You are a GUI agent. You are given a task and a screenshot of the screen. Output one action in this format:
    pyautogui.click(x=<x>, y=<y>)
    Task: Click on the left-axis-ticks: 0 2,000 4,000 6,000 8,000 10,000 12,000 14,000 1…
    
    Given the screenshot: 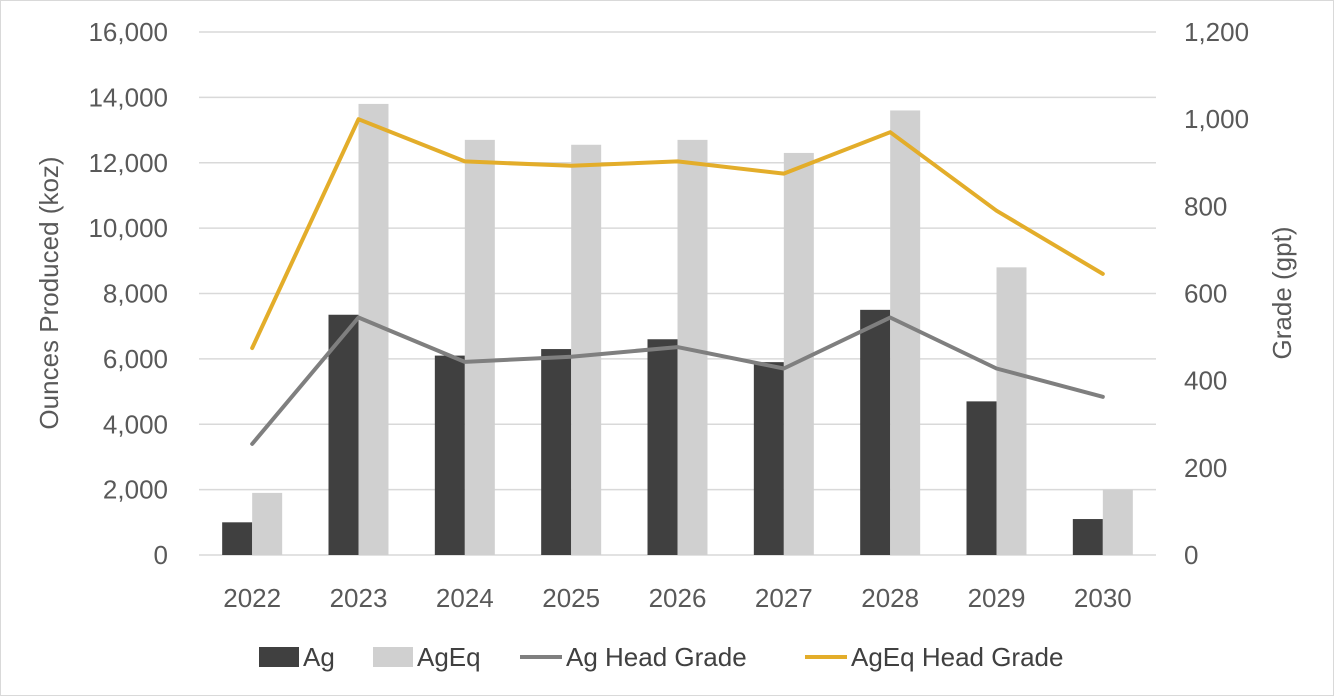 What is the action you would take?
    pyautogui.click(x=128, y=293)
    